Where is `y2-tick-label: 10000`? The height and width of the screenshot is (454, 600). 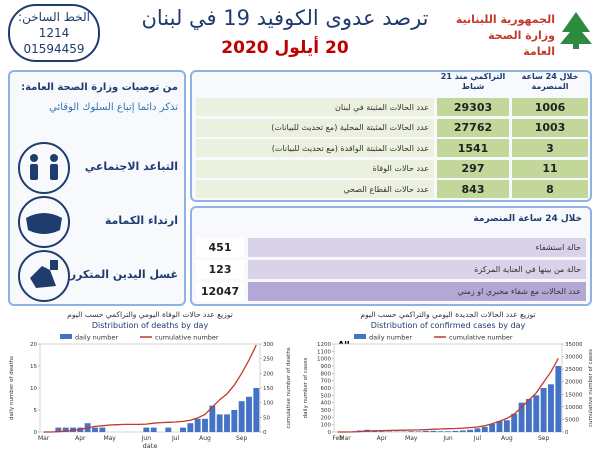
y2-tick-label: 10000 is located at coordinates (574, 408).